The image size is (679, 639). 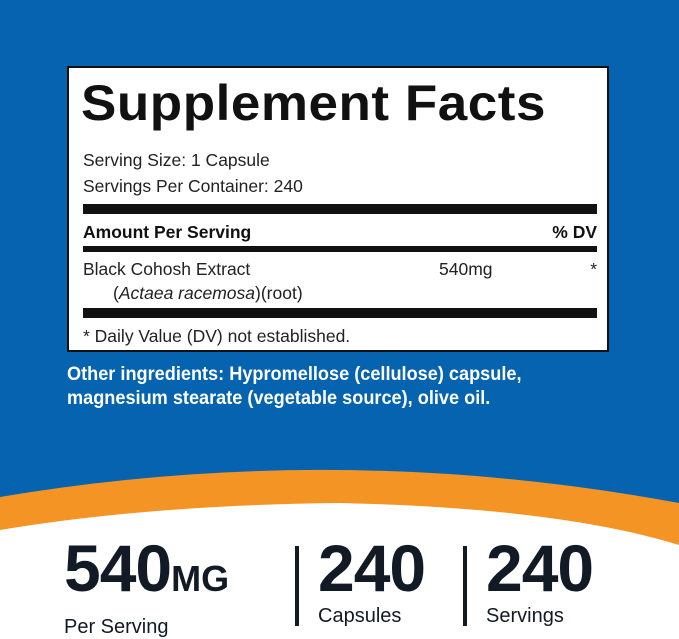 What do you see at coordinates (525, 616) in the screenshot?
I see `stat-label: Servings` at bounding box center [525, 616].